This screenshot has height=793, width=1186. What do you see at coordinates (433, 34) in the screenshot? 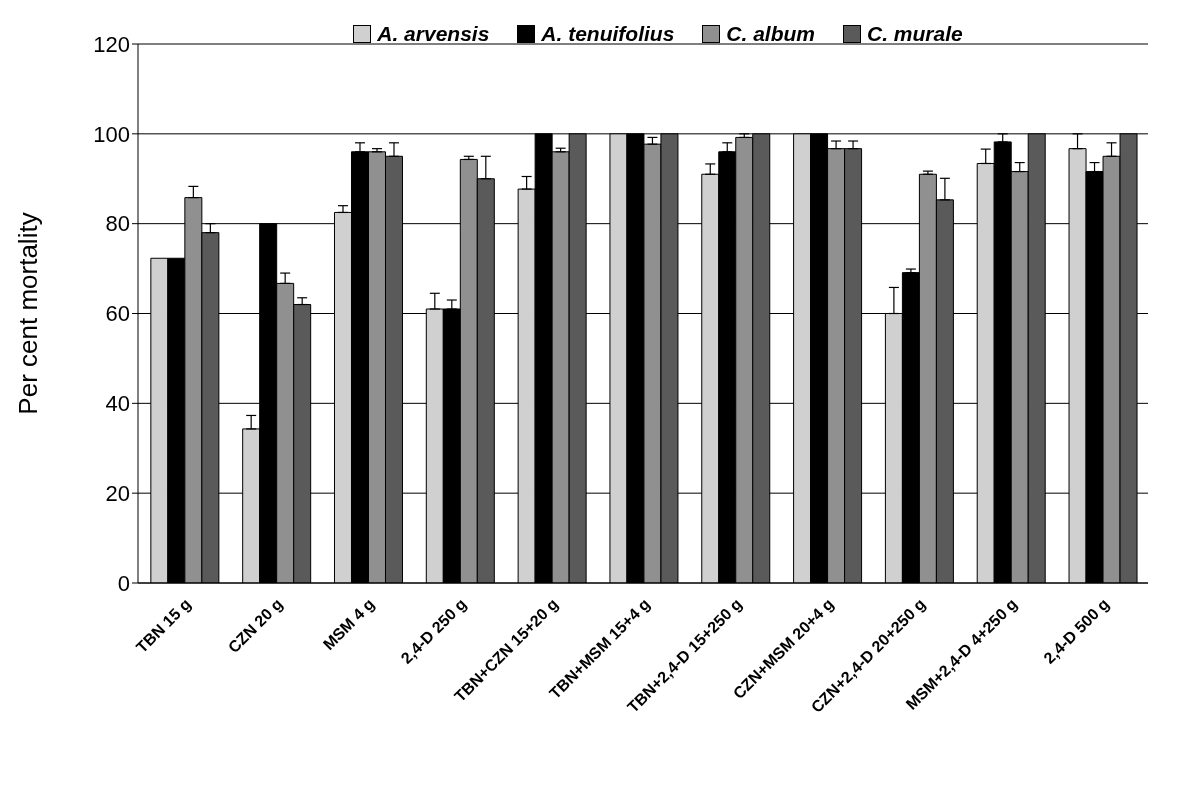
I see `legend-label: A. arvensis` at bounding box center [433, 34].